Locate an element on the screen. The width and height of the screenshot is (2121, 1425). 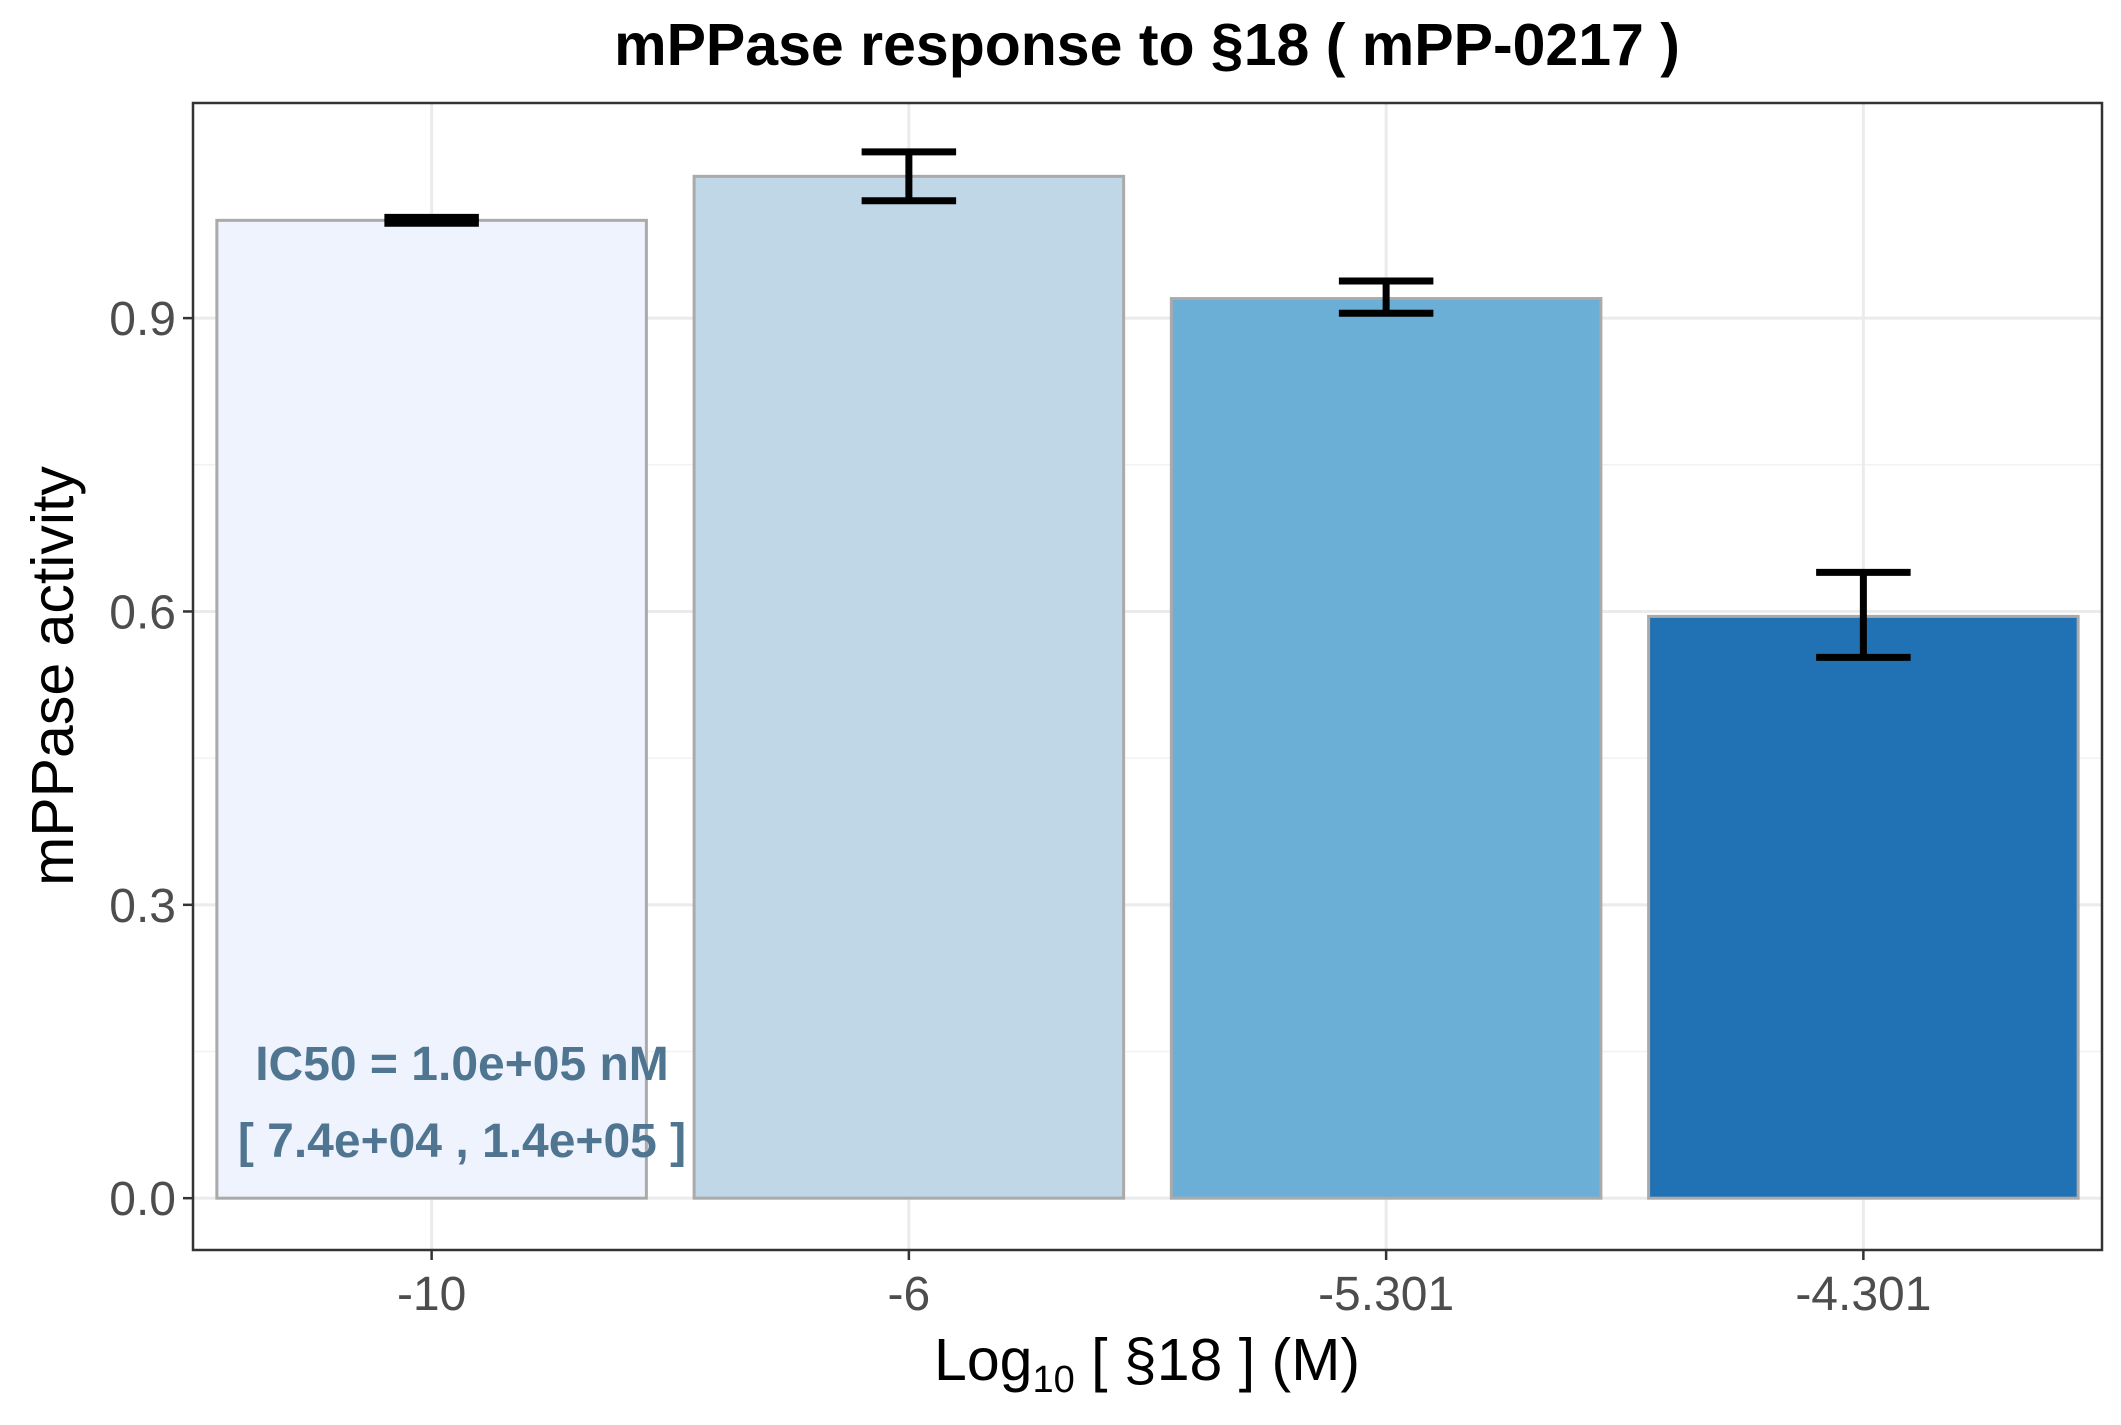
x-axis-title: Log10 [ §18 ] (M) is located at coordinates (1147, 1364).